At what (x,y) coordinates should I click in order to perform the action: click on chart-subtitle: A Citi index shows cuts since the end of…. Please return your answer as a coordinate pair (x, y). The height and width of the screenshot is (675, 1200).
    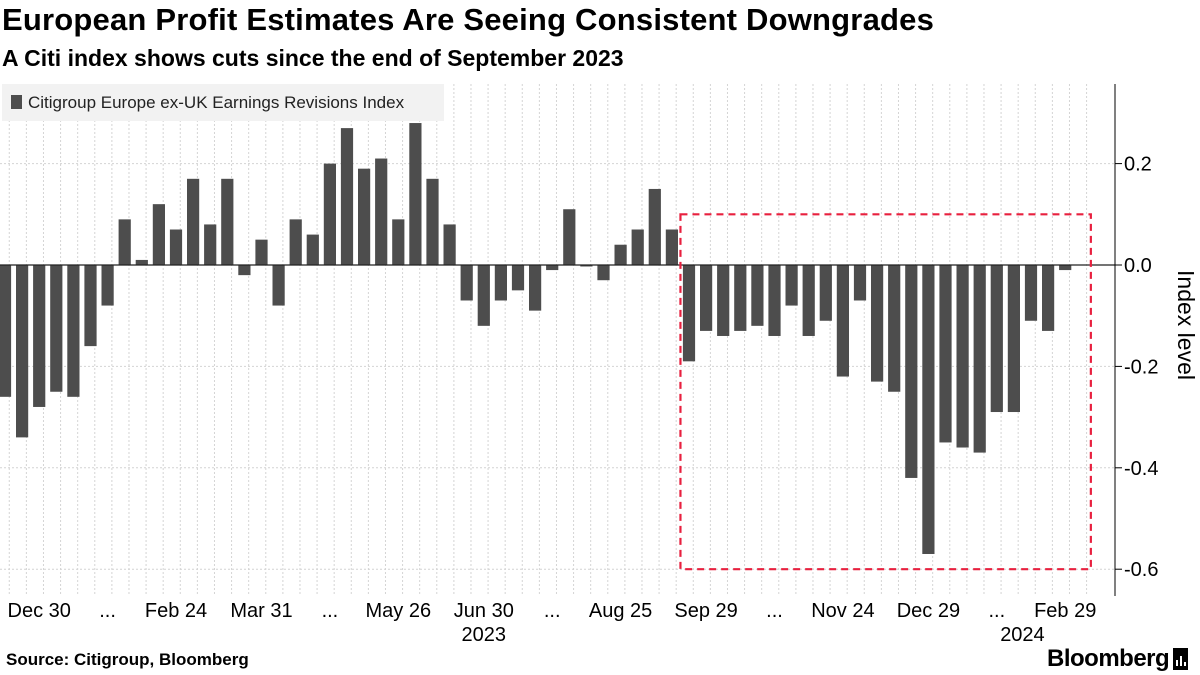
    Looking at the image, I should click on (313, 58).